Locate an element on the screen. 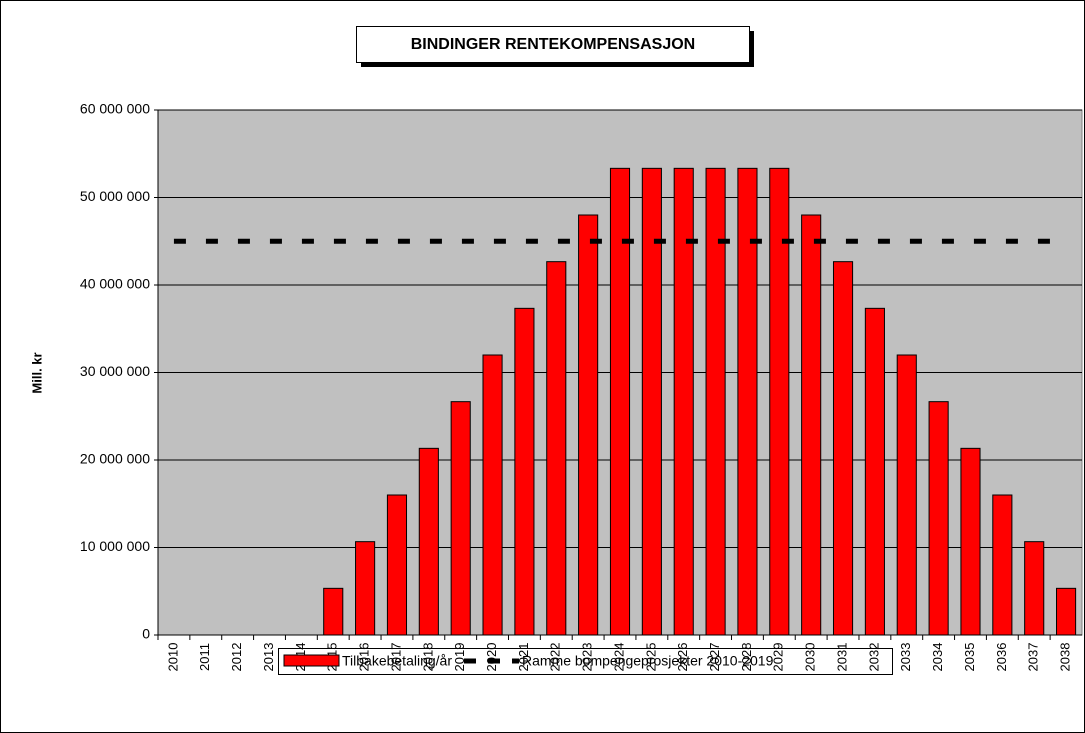 The image size is (1085, 733). legend-label: Tilbakebetaling/år is located at coordinates (397, 661).